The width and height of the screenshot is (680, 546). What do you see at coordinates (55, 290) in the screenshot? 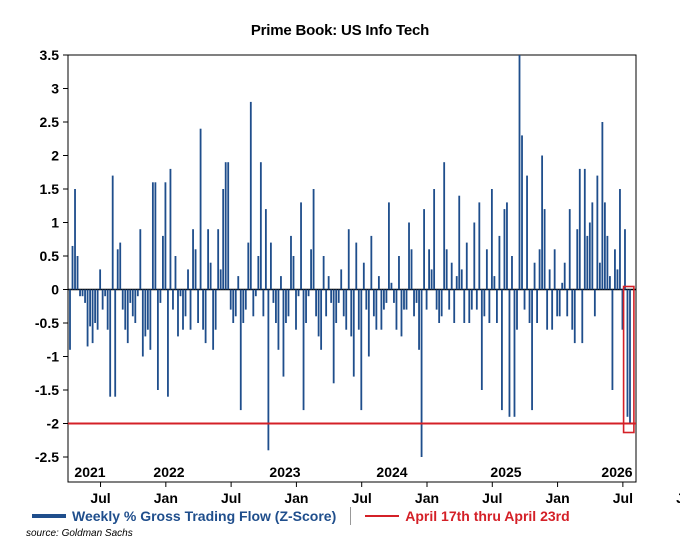
I see `y-tick-label: 0` at bounding box center [55, 290].